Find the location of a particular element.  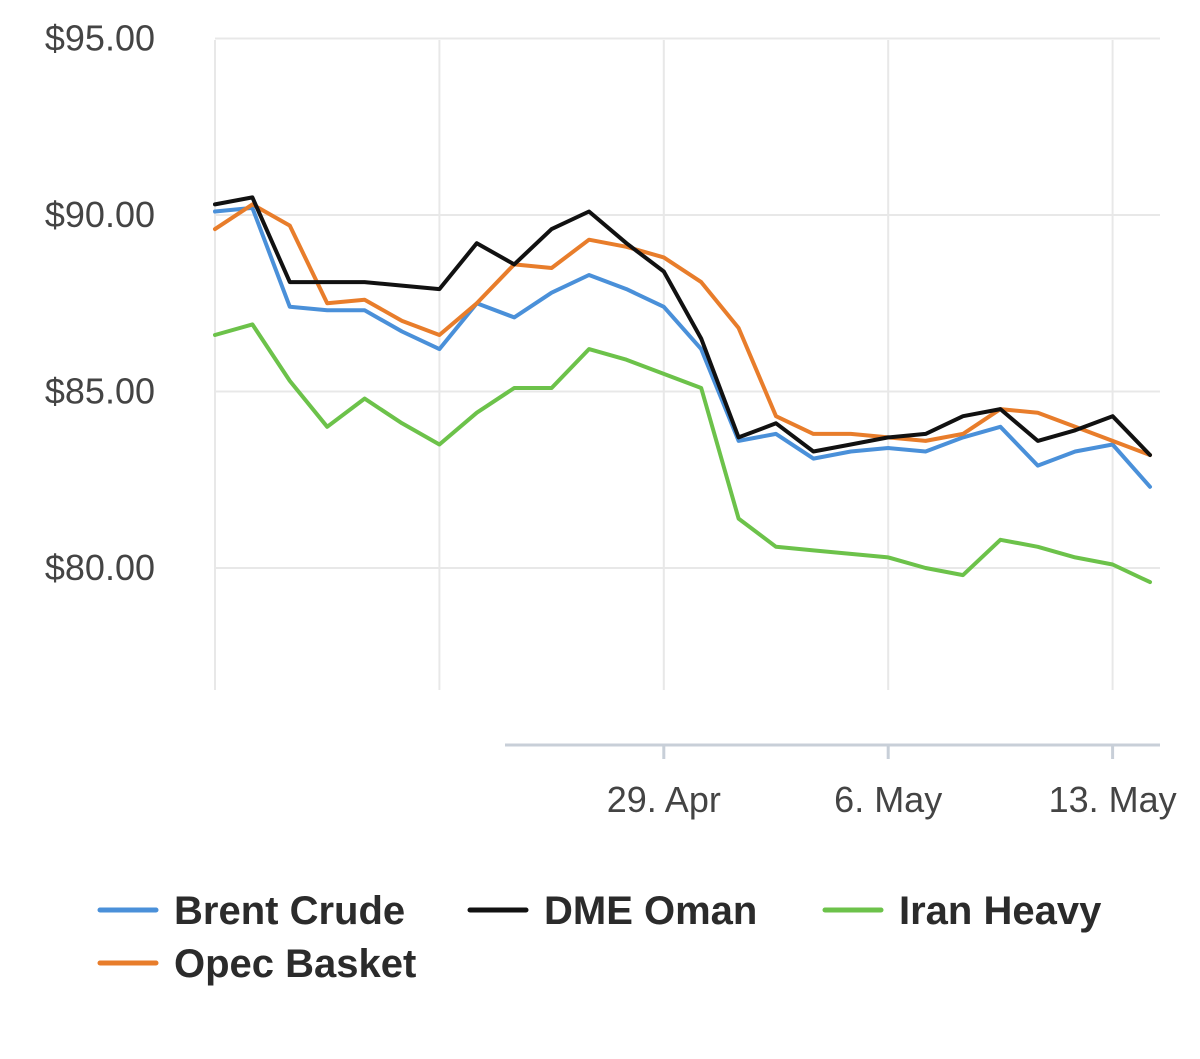

legend-item-brent-crude: Brent Crude is located at coordinates (251, 911).